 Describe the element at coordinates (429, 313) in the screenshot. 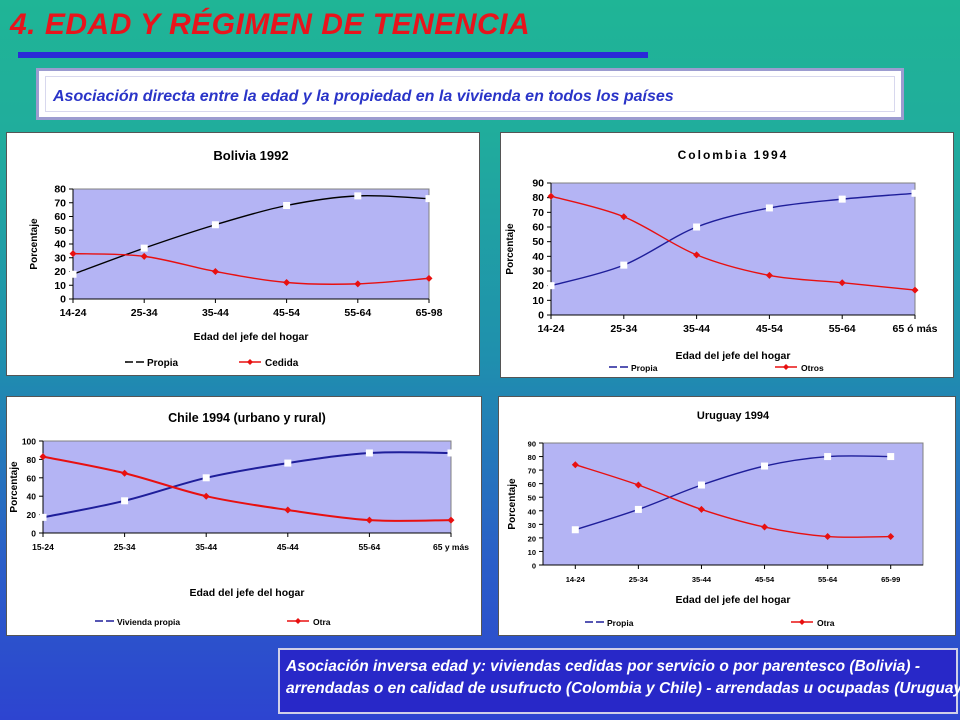

I see `x-tick-label: 65-98` at that location.